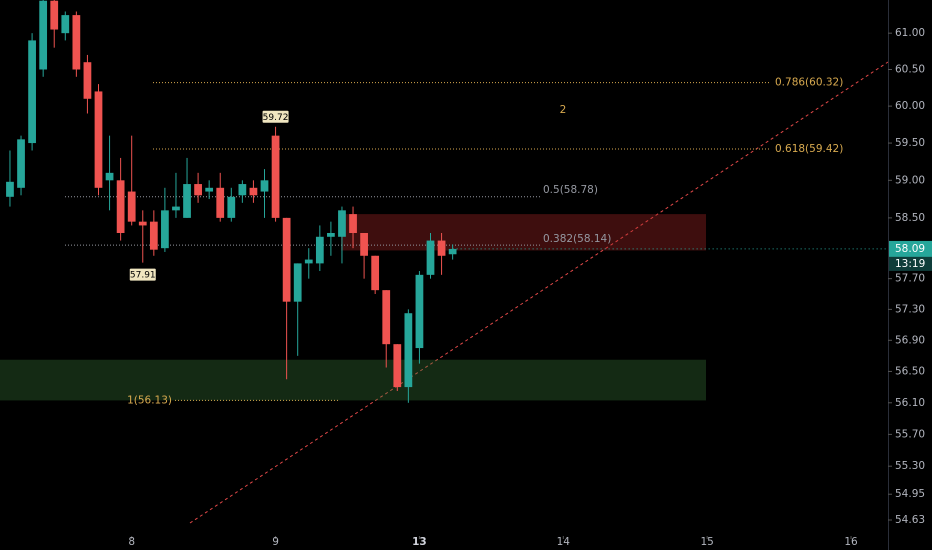 Image resolution: width=932 pixels, height=550 pixels. I want to click on y-tick-label: 58.50, so click(910, 218).